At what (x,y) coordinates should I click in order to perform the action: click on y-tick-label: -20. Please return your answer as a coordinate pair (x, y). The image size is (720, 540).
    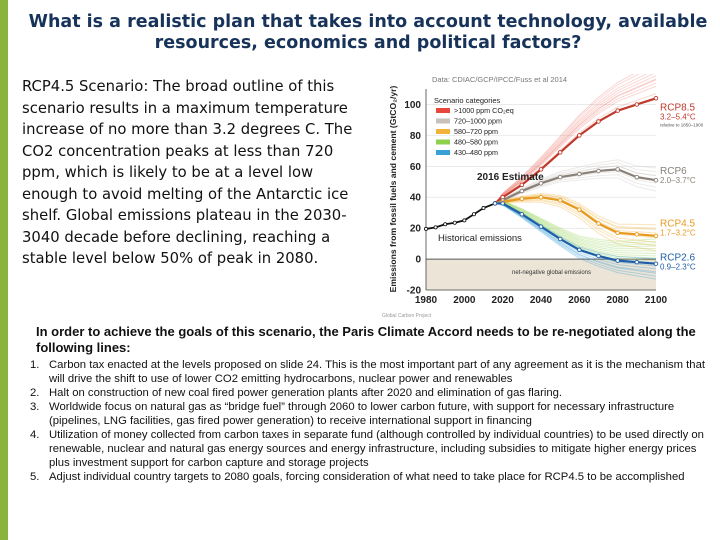
    Looking at the image, I should click on (414, 291).